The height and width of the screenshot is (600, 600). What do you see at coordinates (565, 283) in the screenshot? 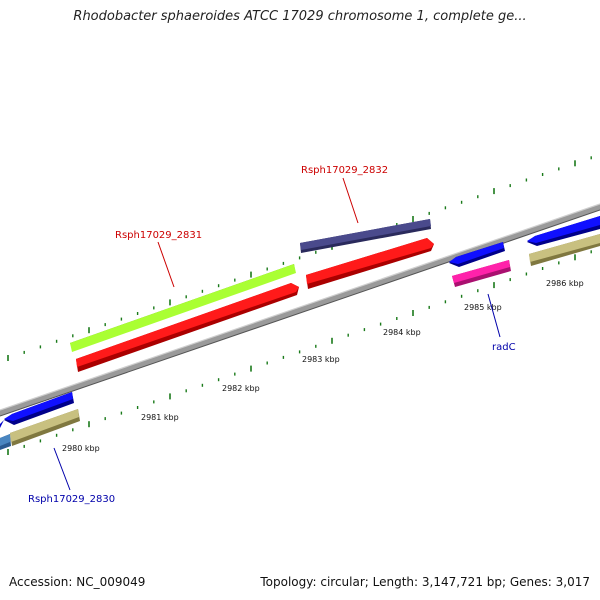
I see `scale-label-2986: 2986 kbp` at bounding box center [565, 283].